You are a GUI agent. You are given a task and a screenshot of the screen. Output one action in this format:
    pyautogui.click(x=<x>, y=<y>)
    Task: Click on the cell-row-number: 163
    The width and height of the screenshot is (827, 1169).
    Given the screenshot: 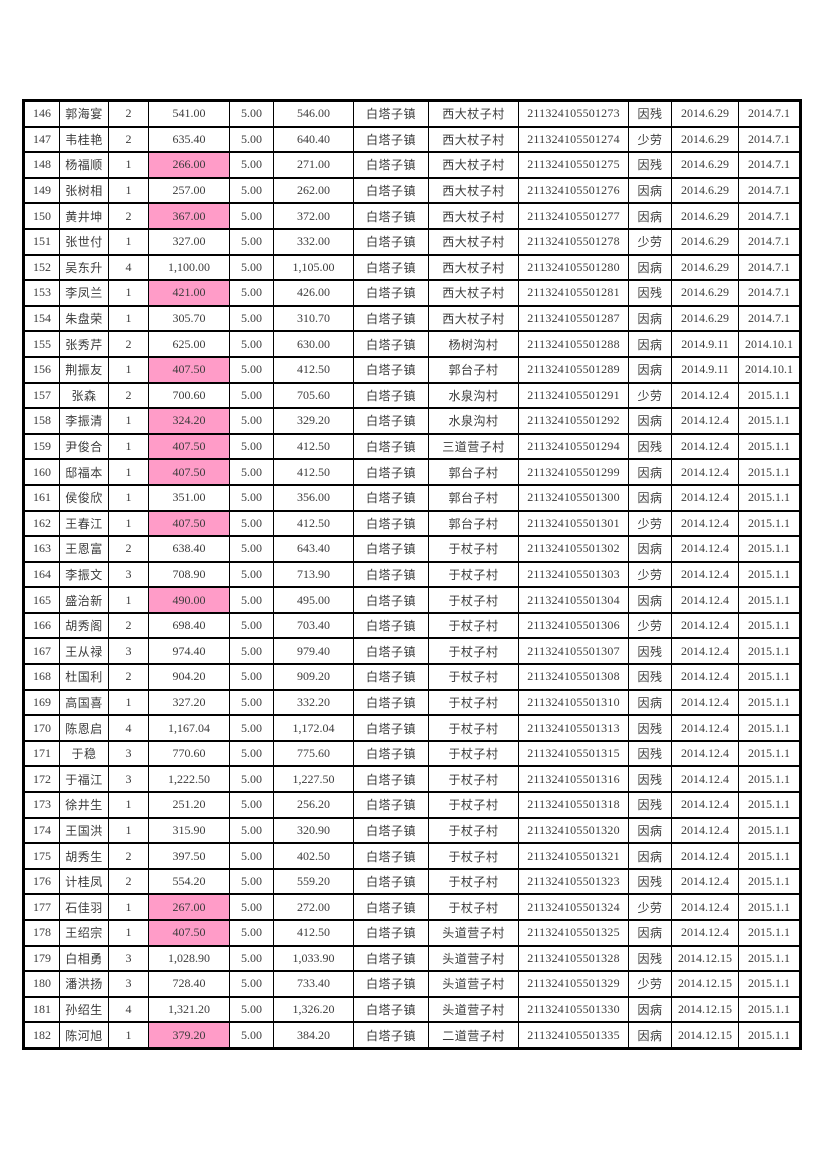 What is the action you would take?
    pyautogui.click(x=41, y=549)
    